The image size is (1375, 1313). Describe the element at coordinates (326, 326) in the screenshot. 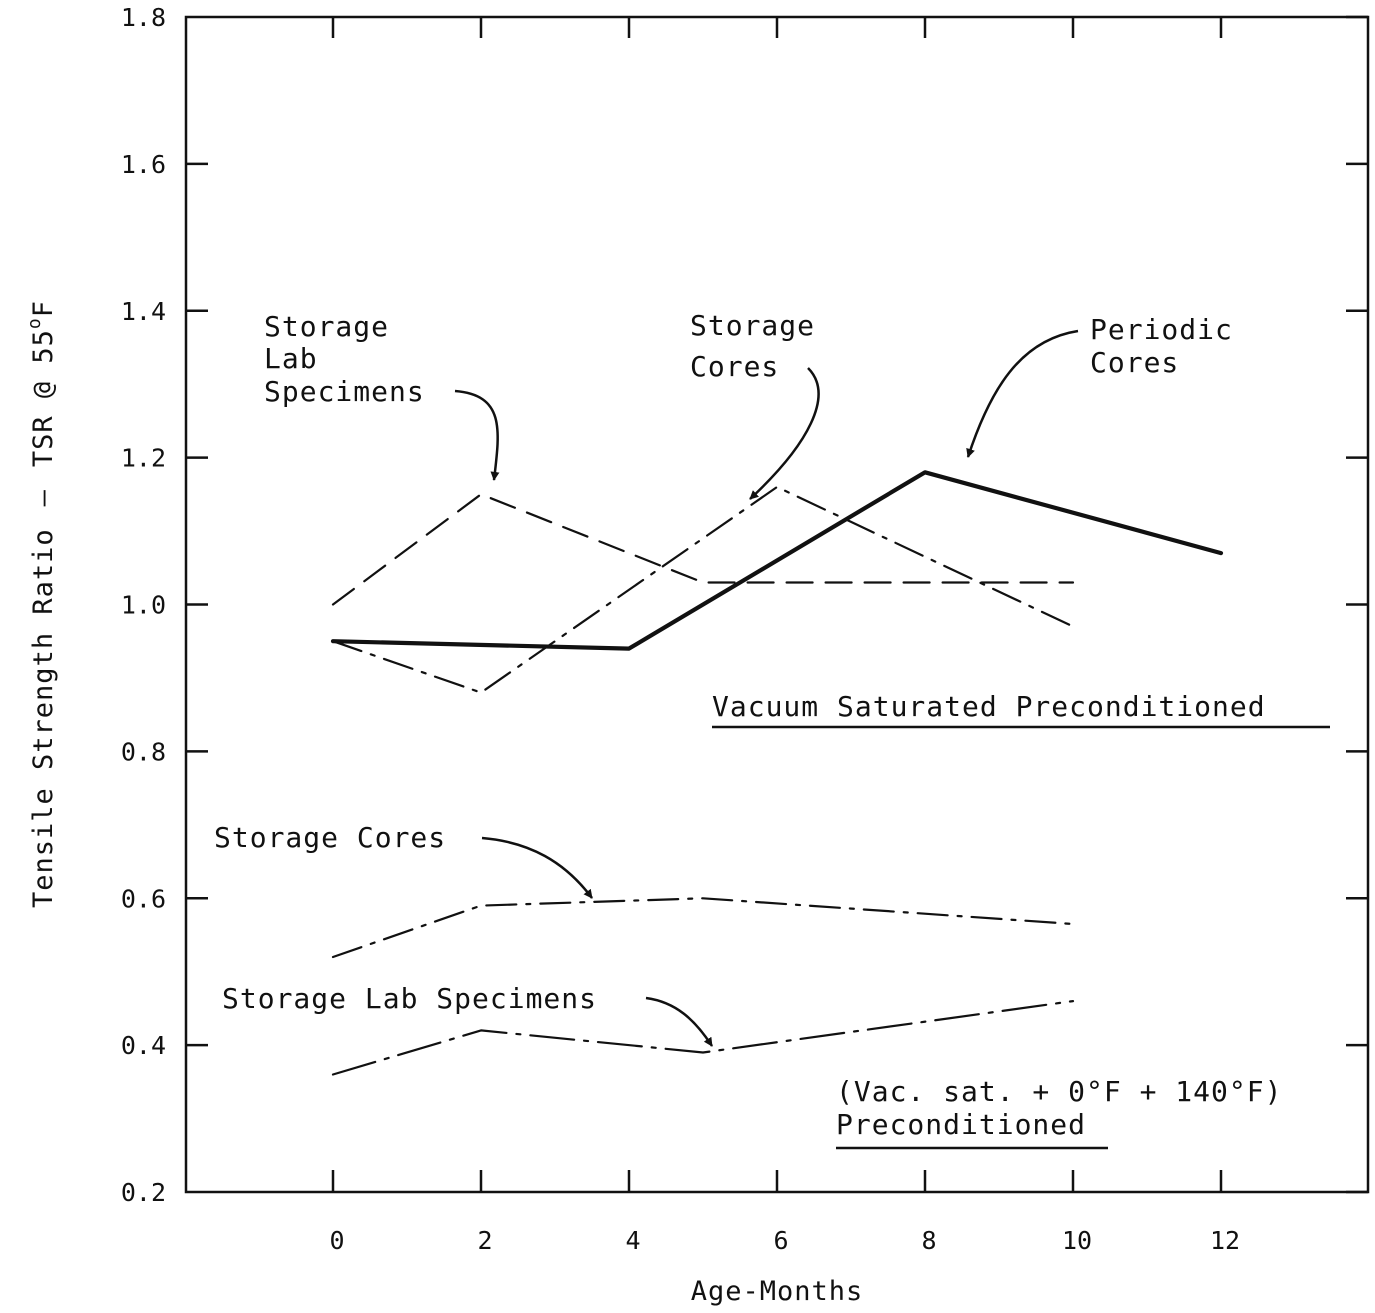

I see `annotation-upper-lab-specimens-line1: Storage` at that location.